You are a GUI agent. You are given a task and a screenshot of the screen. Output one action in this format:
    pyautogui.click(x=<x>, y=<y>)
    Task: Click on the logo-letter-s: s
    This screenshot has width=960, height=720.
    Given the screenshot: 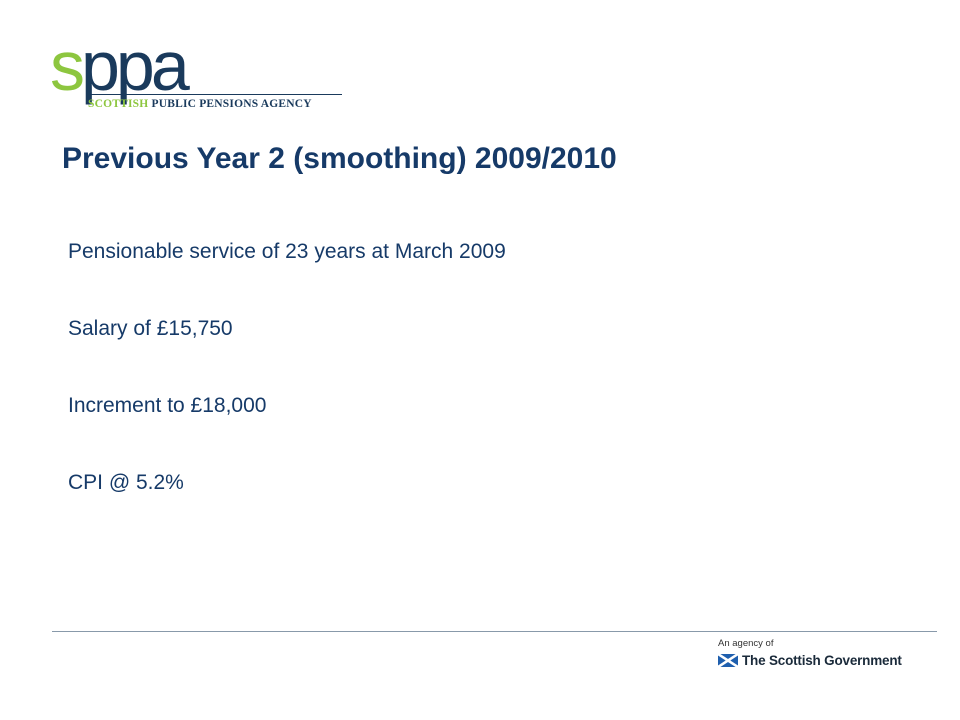 What is the action you would take?
    pyautogui.click(x=67, y=66)
    